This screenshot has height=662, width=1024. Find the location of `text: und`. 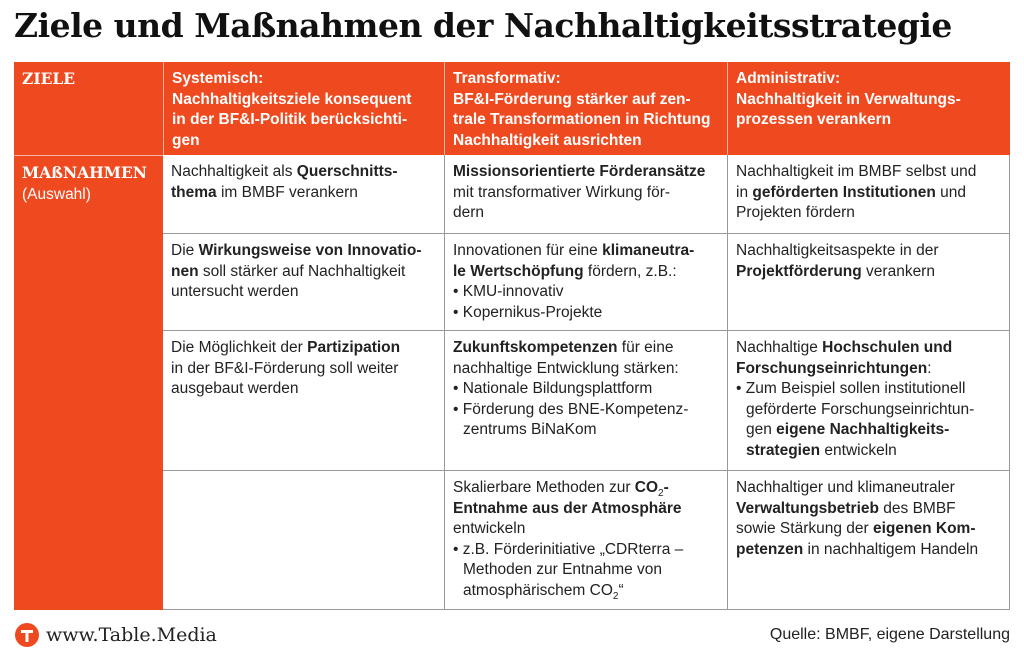

text: und is located at coordinates (950, 192).